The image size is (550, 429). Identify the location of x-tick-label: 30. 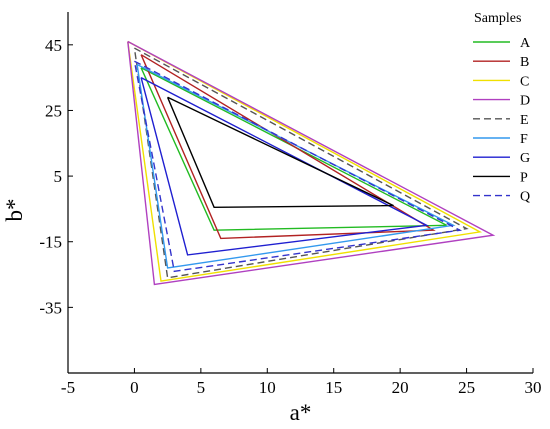
(533, 387).